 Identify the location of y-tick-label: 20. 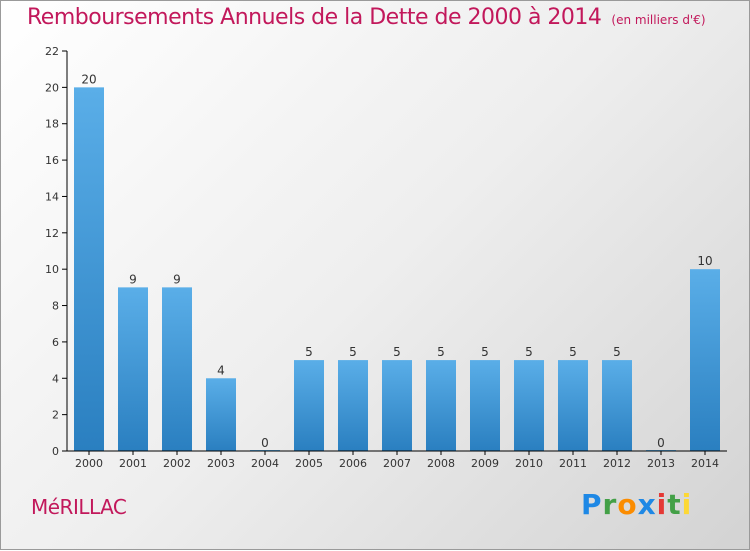
(52, 87).